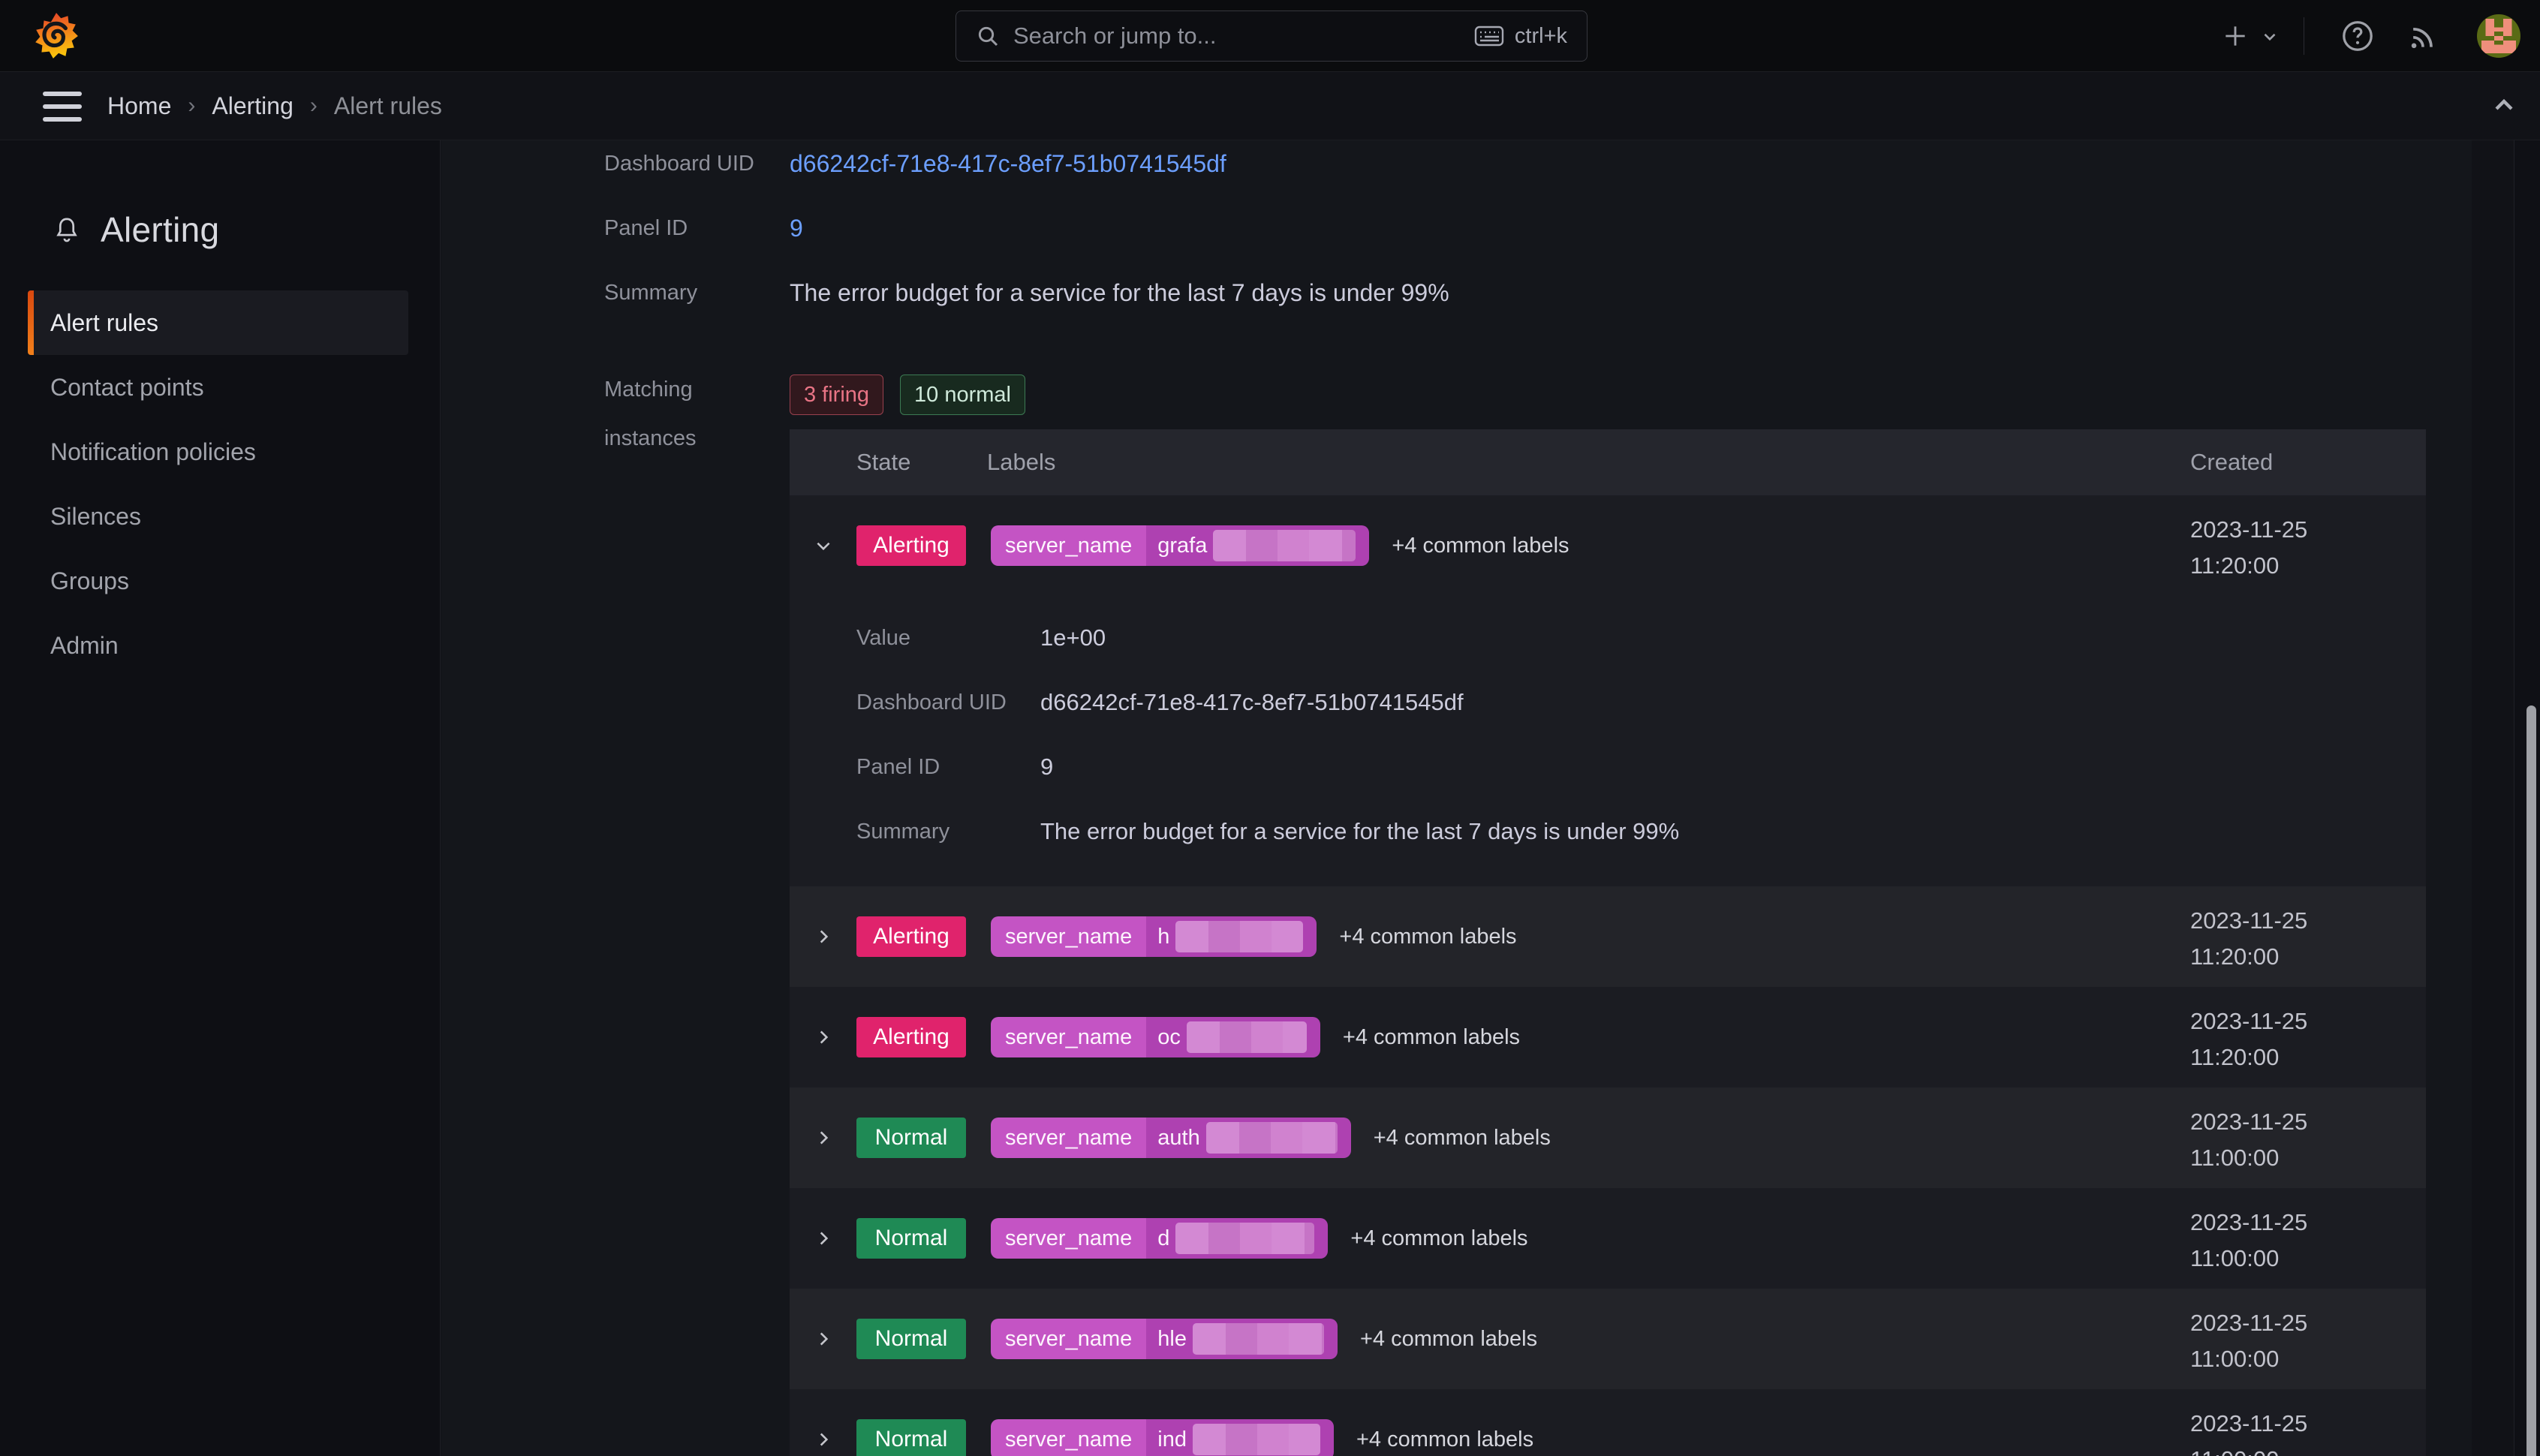 This screenshot has width=2540, height=1456. What do you see at coordinates (1240, 1437) in the screenshot?
I see `label-value: ind` at bounding box center [1240, 1437].